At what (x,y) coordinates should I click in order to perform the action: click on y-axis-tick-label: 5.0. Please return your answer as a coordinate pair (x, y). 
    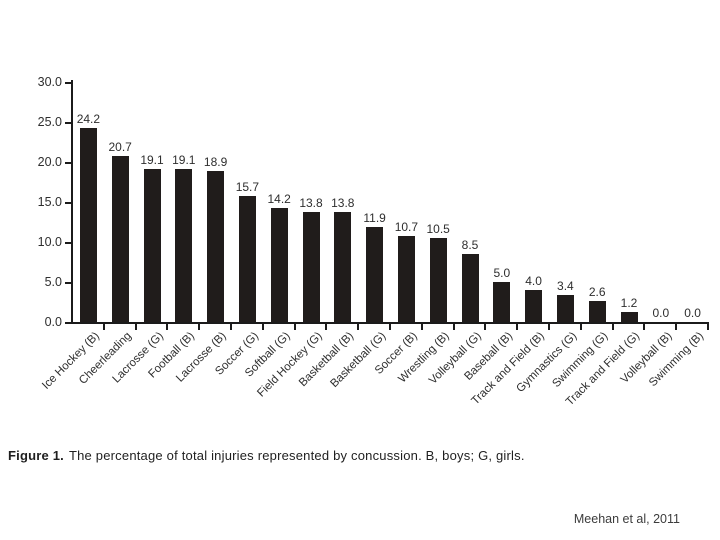
    Looking at the image, I should click on (53, 282).